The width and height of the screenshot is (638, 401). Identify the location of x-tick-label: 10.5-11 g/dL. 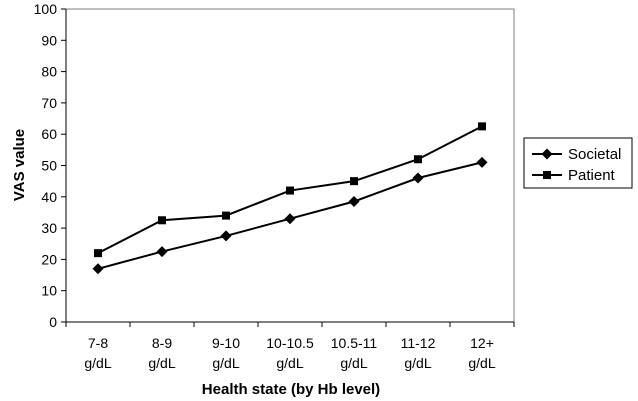
(354, 353).